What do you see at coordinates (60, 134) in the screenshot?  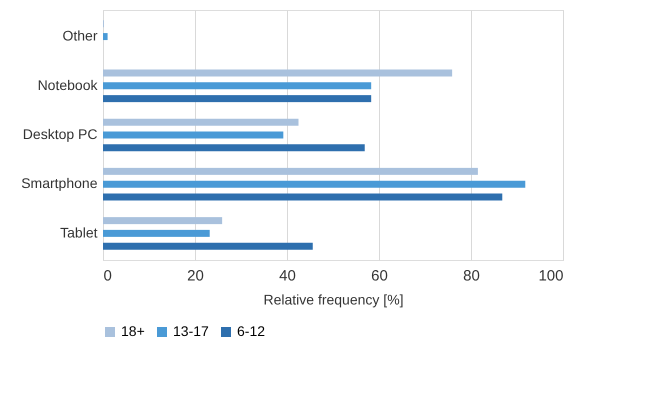 I see `y-tick-label: Desktop PC` at bounding box center [60, 134].